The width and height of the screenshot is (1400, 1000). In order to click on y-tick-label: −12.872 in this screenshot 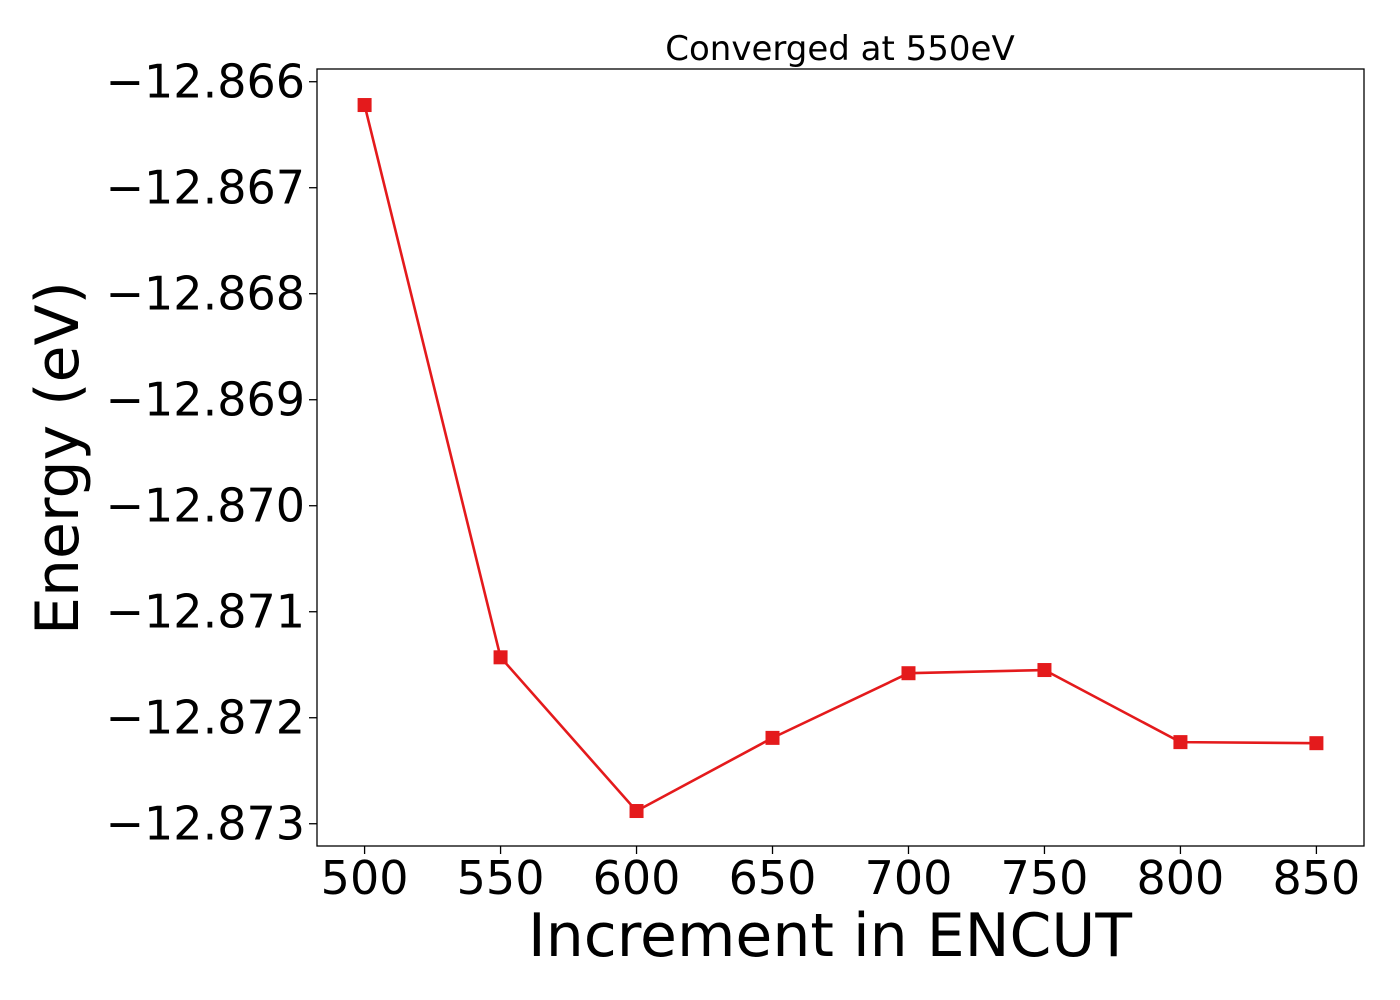, I will do `click(206, 718)`.